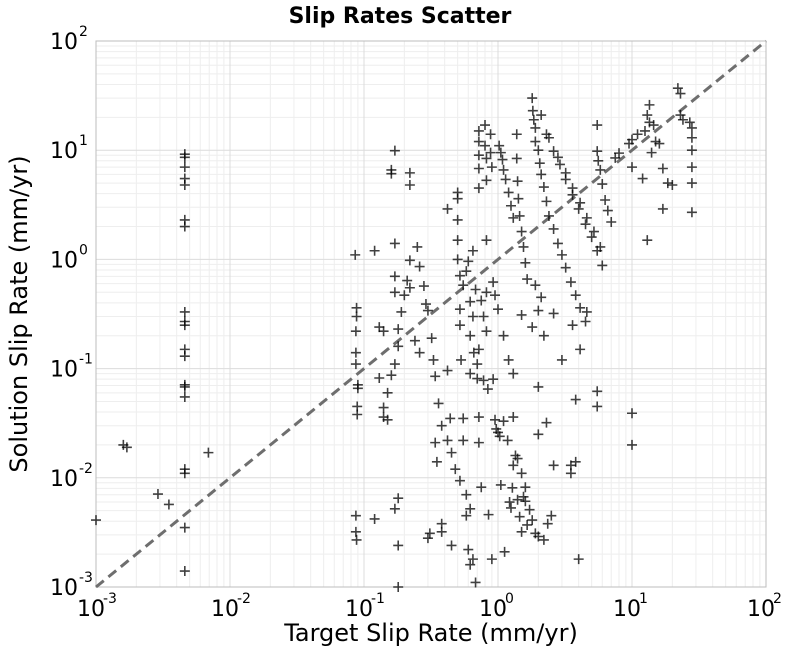 The width and height of the screenshot is (800, 650). I want to click on x-tick-label-exponent: 2, so click(777, 599).